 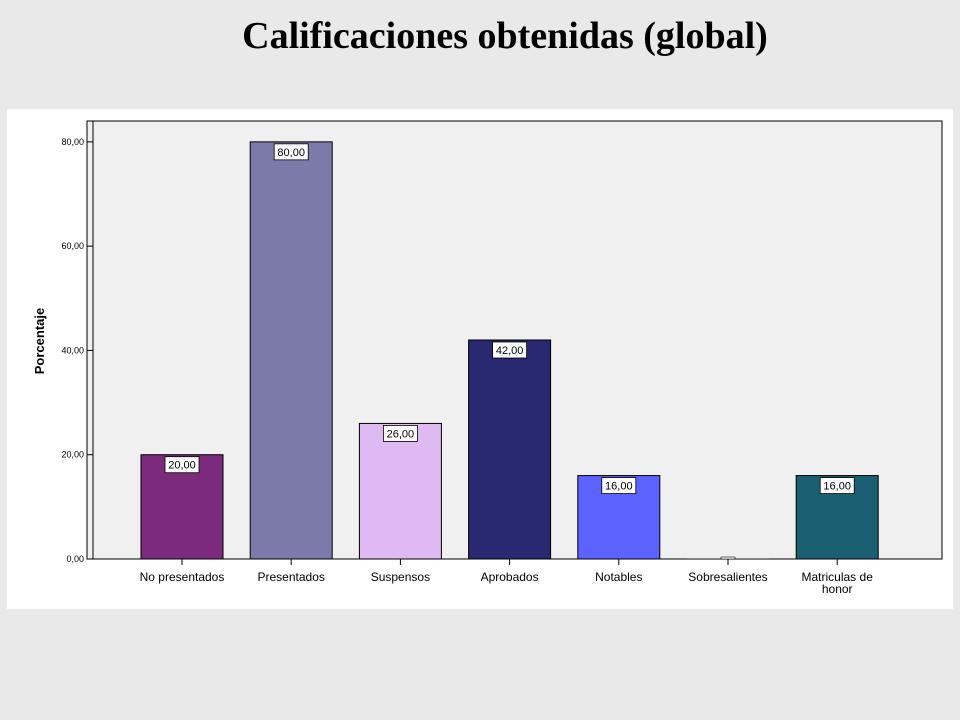 I want to click on value-label: 80,00, so click(x=291, y=153).